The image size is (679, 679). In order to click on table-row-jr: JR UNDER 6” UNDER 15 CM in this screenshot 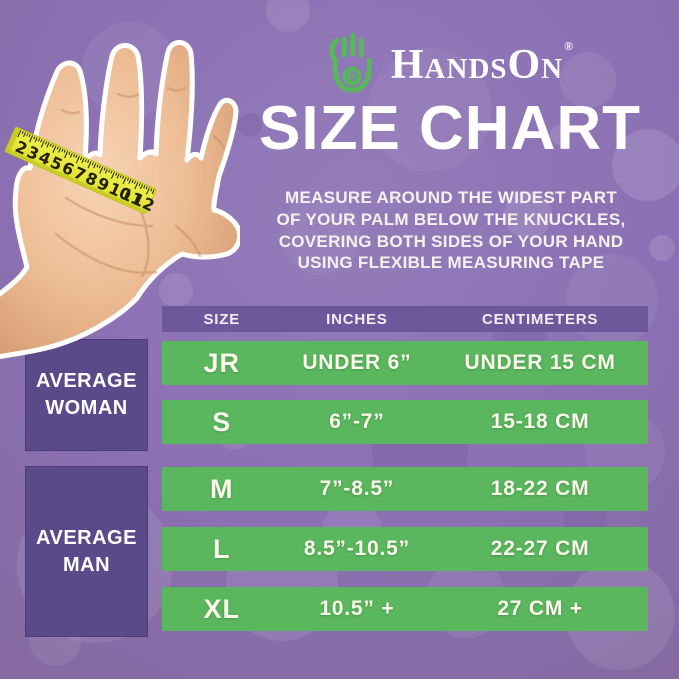, I will do `click(405, 363)`.